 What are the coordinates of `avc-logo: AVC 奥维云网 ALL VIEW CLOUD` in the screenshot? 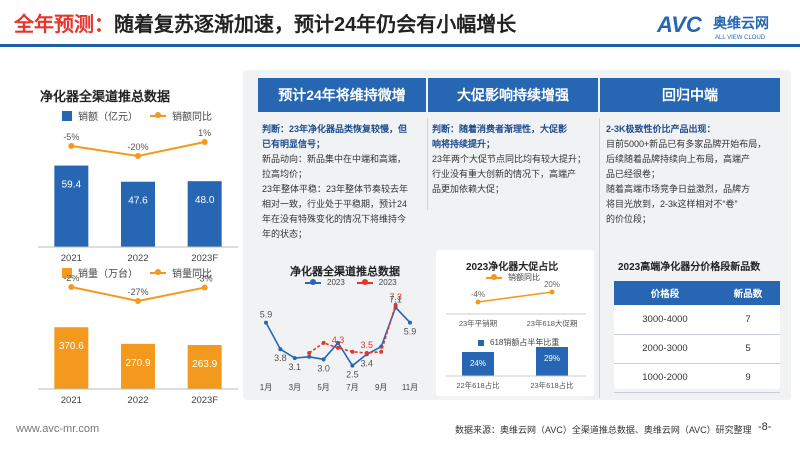 It's located at (725, 25).